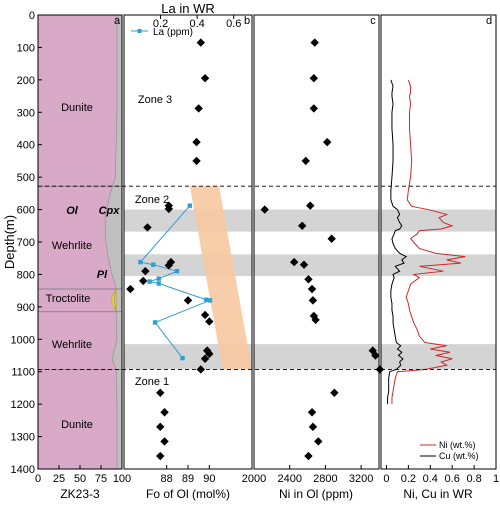 The height and width of the screenshot is (505, 500). What do you see at coordinates (23, 438) in the screenshot?
I see `y-tick-label: 1300` at bounding box center [23, 438].